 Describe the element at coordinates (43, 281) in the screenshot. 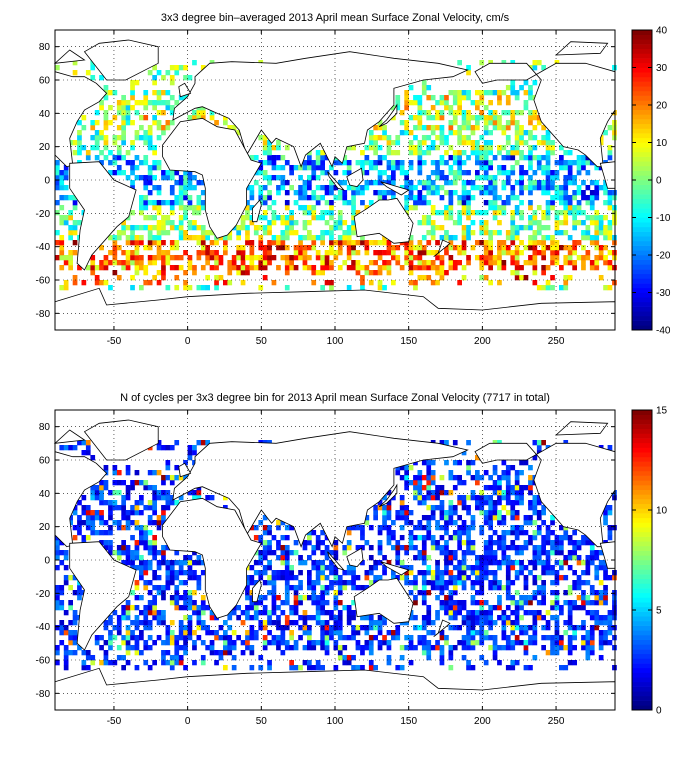

I see `y-tick-label: -60` at that location.